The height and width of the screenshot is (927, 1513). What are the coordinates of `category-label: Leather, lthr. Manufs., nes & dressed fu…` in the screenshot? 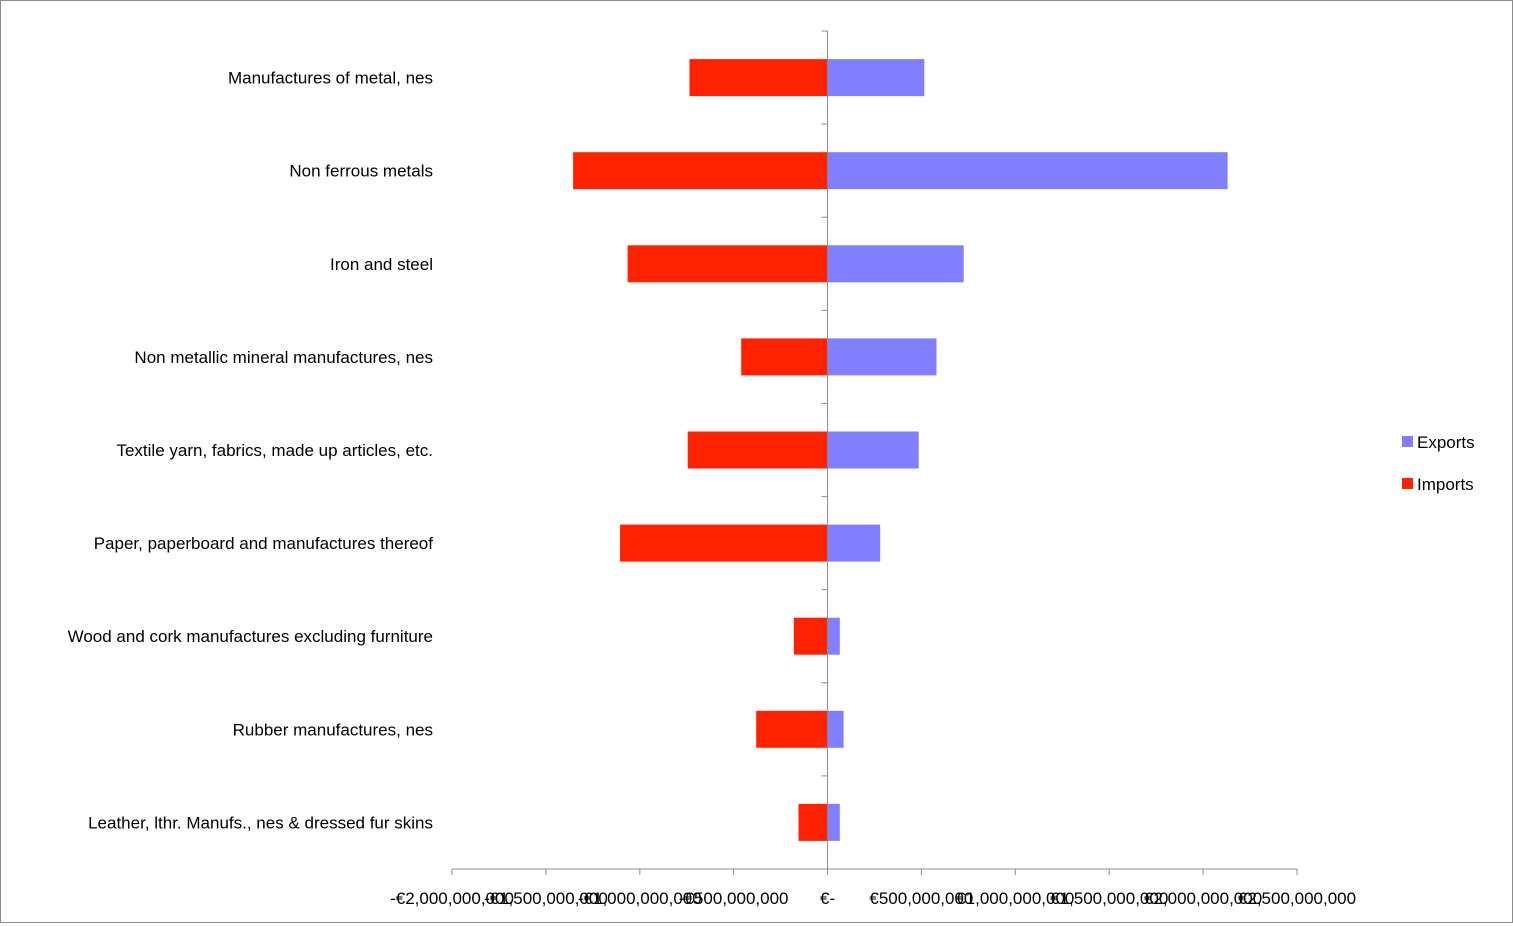 It's located at (260, 822).